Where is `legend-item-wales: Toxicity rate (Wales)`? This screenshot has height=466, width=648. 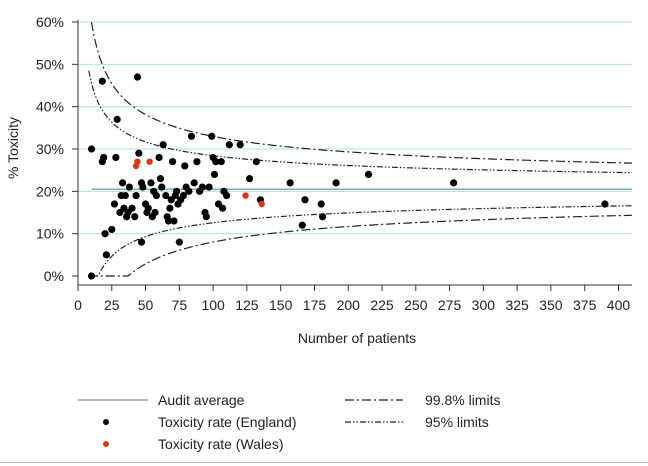 legend-item-wales: Toxicity rate (Wales) is located at coordinates (181, 444).